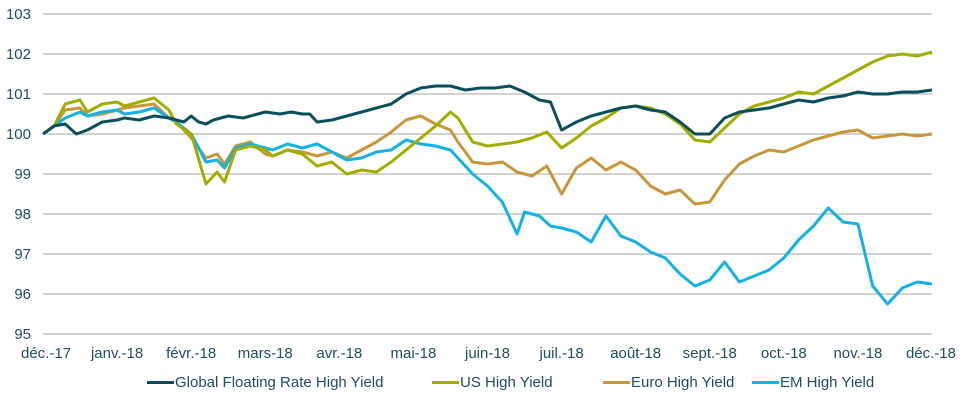 The image size is (963, 405). I want to click on legend-item: EM High Yield, so click(813, 382).